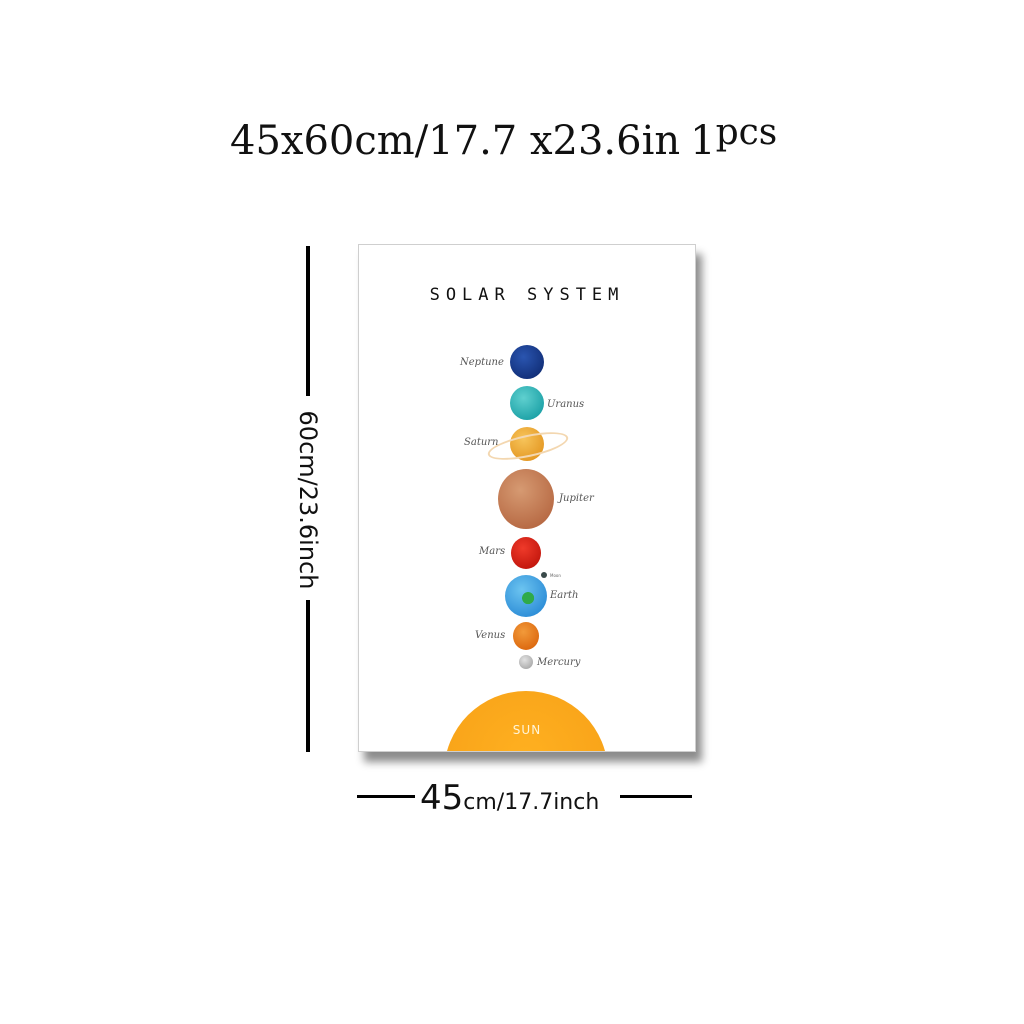 The width and height of the screenshot is (1024, 1024). Describe the element at coordinates (481, 442) in the screenshot. I see `saturn-label: Saturn` at that location.